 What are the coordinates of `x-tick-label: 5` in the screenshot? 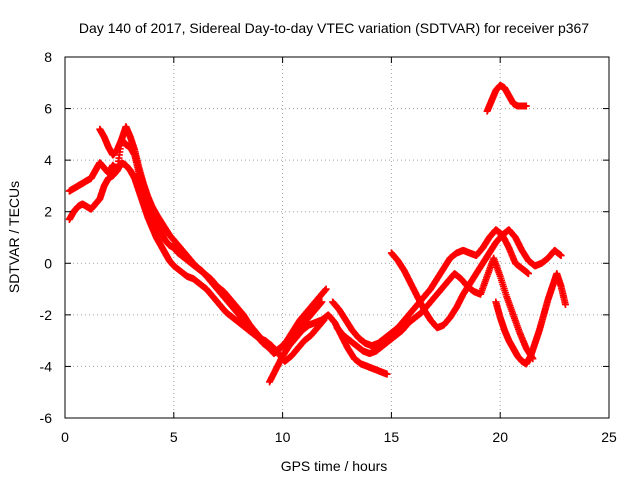 It's located at (174, 437).